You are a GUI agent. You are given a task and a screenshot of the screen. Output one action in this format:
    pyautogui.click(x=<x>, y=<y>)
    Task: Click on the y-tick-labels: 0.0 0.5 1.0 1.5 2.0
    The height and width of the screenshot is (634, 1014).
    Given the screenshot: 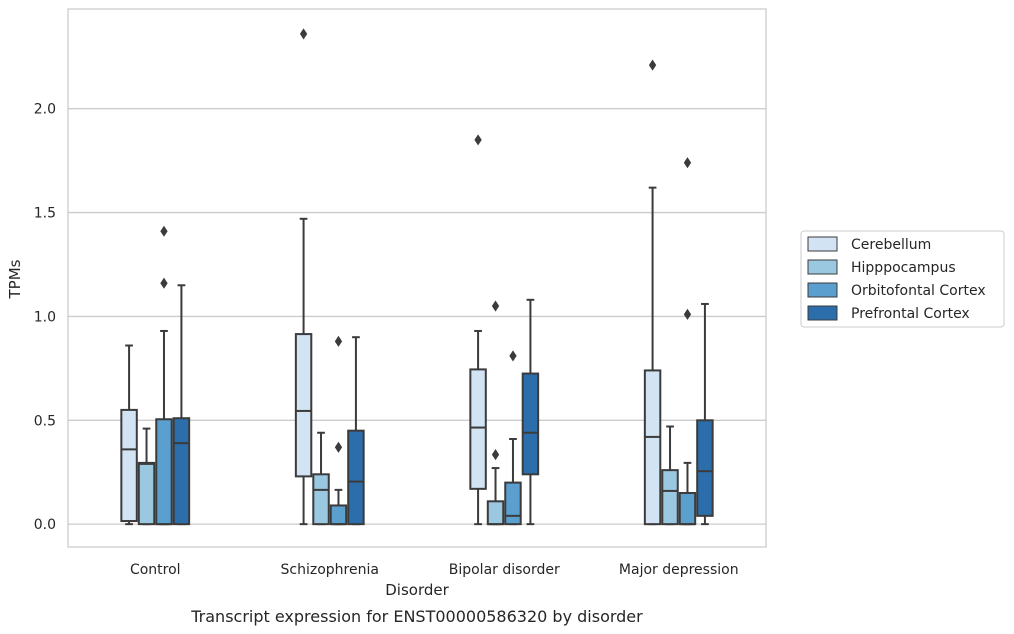 What is the action you would take?
    pyautogui.click(x=45, y=317)
    